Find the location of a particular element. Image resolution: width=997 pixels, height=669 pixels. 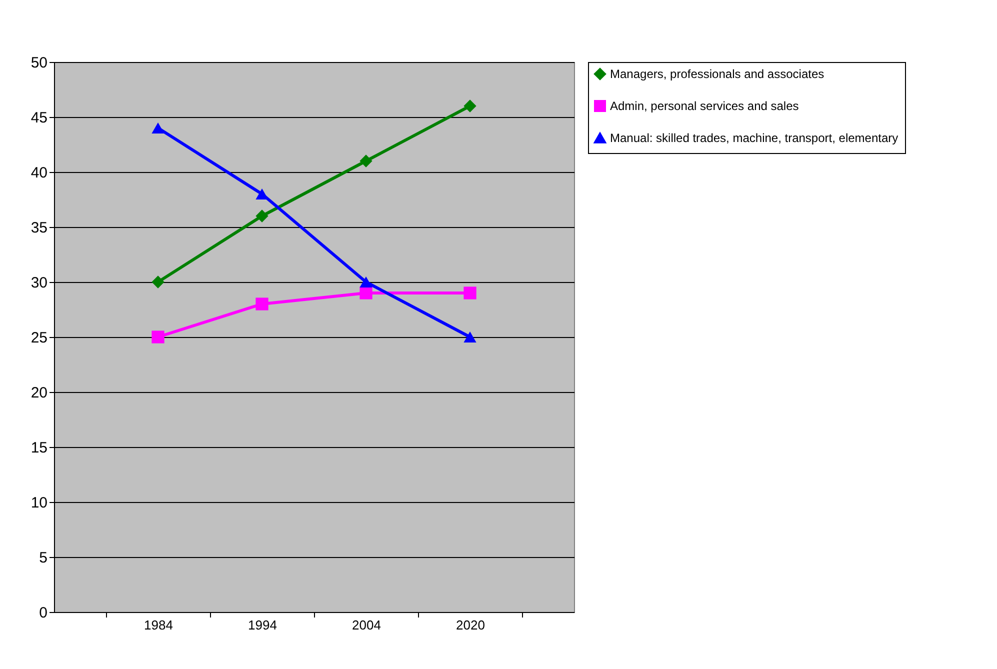

y-tick-label: 10 is located at coordinates (39, 503).